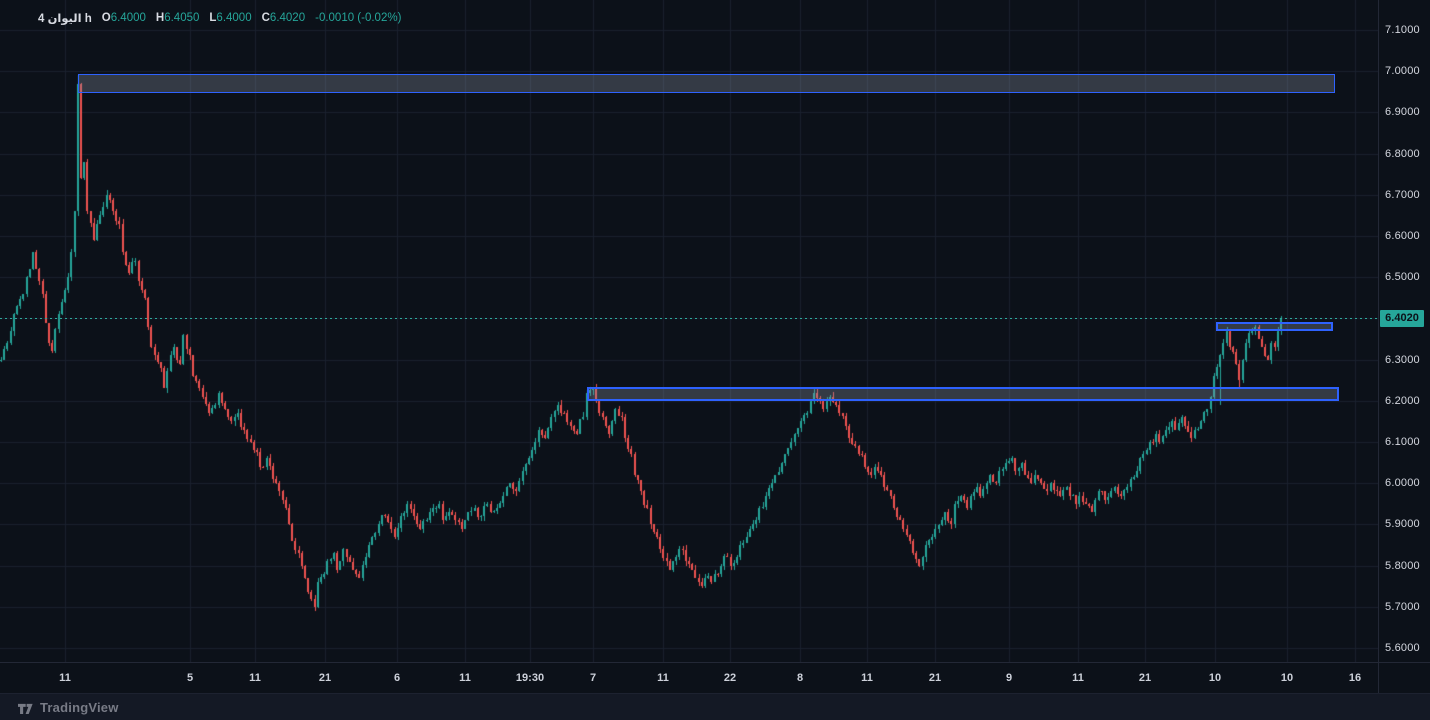 The height and width of the screenshot is (720, 1430). I want to click on high-value: 6.4050, so click(182, 18).